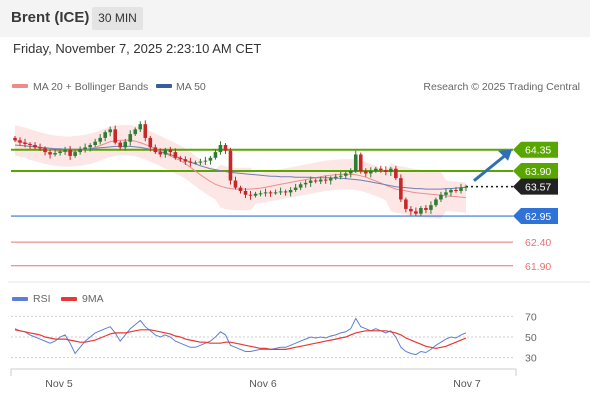 This screenshot has height=400, width=590. What do you see at coordinates (538, 243) in the screenshot?
I see `level-label-62.40: 62.40` at bounding box center [538, 243].